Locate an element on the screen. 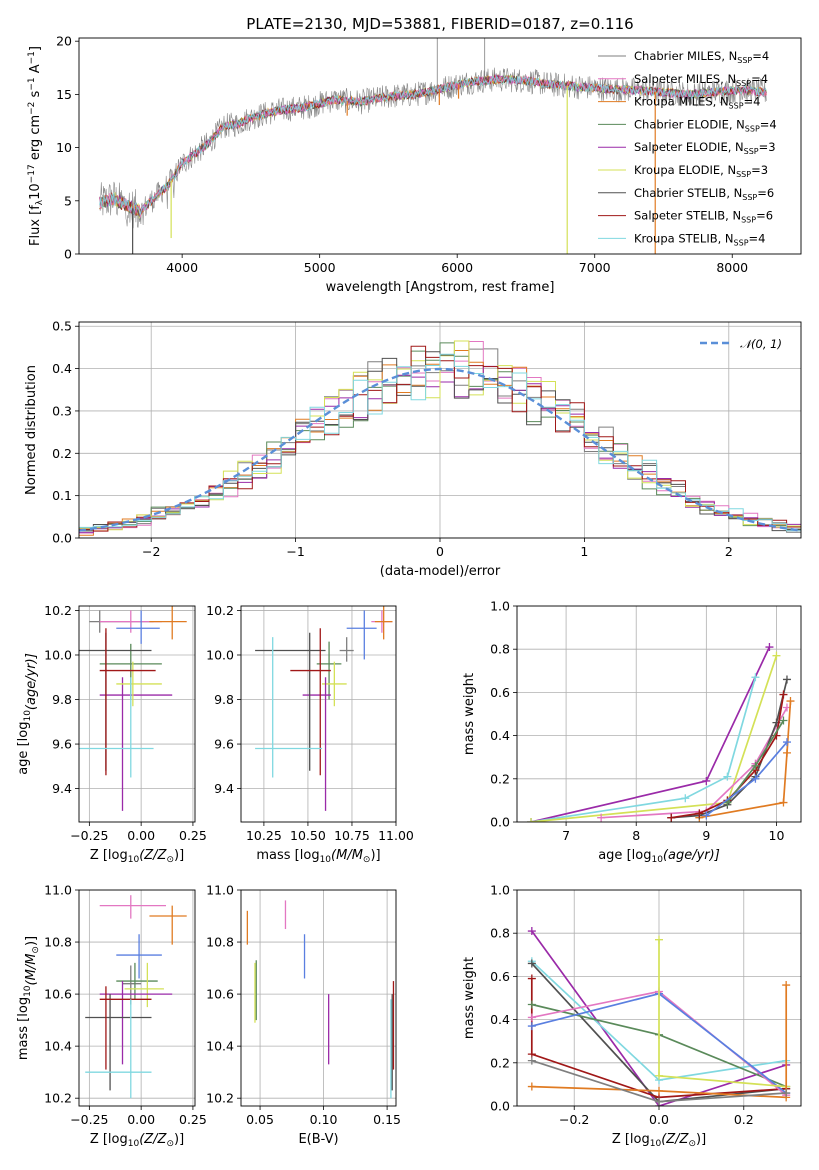 The width and height of the screenshot is (819, 1170). legend-label: Kroupa STELIB, NSSP=4 is located at coordinates (699, 239).